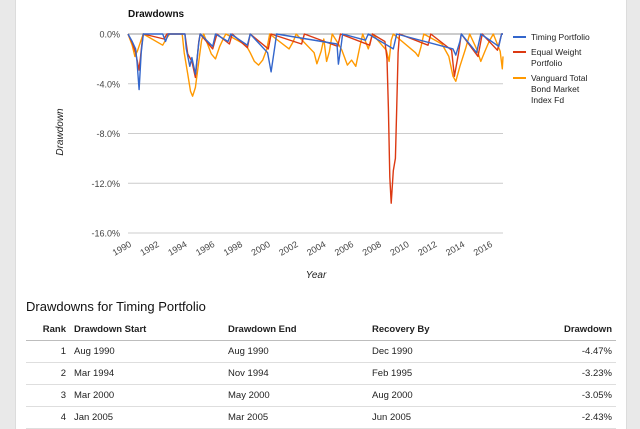  What do you see at coordinates (105, 184) in the screenshot?
I see `y-tick-label: -12.0%` at bounding box center [105, 184].